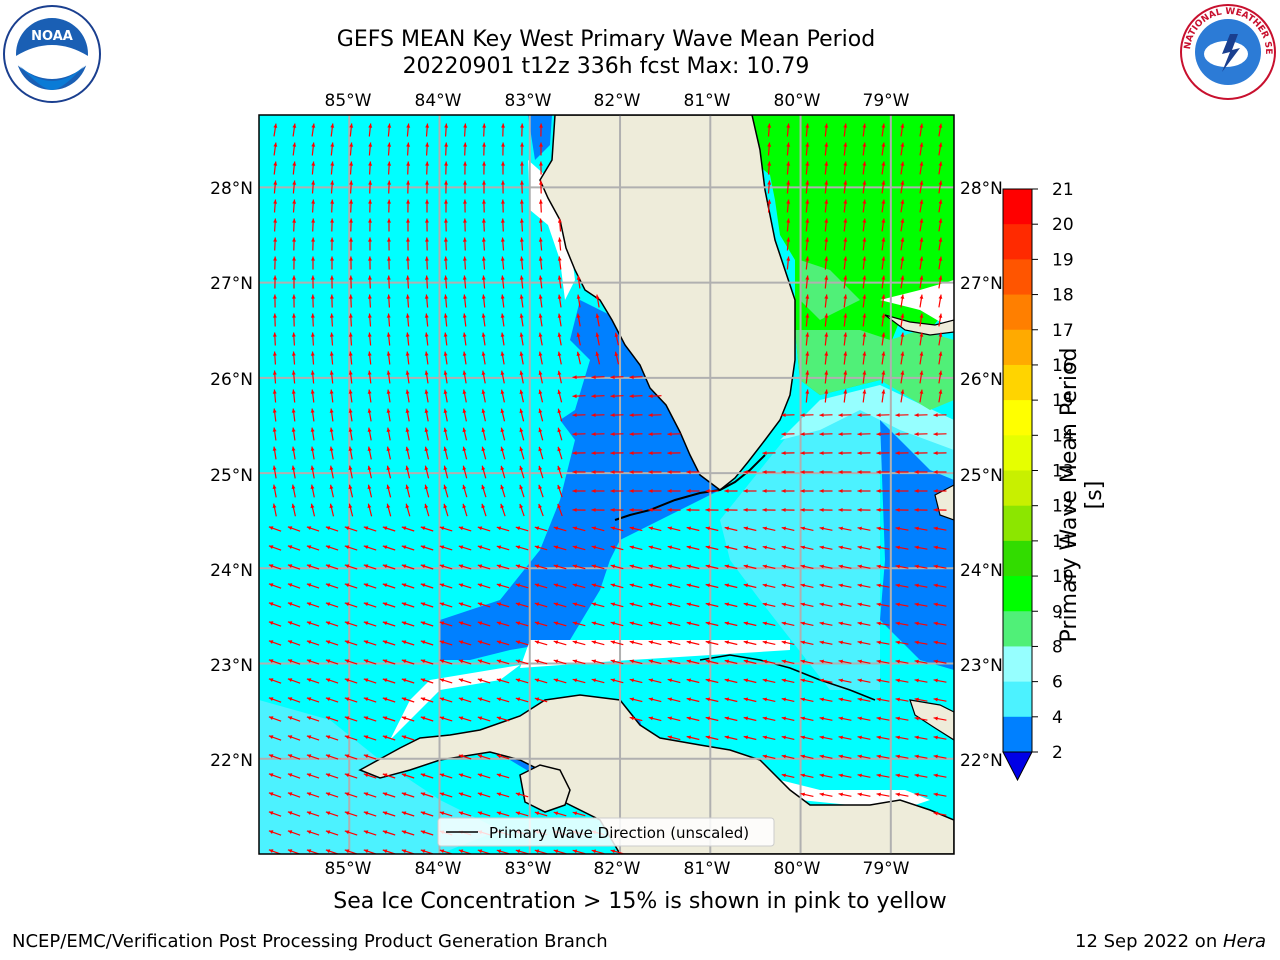  What do you see at coordinates (1057, 753) in the screenshot?
I see `colorbar-tick-label: 2` at bounding box center [1057, 753].